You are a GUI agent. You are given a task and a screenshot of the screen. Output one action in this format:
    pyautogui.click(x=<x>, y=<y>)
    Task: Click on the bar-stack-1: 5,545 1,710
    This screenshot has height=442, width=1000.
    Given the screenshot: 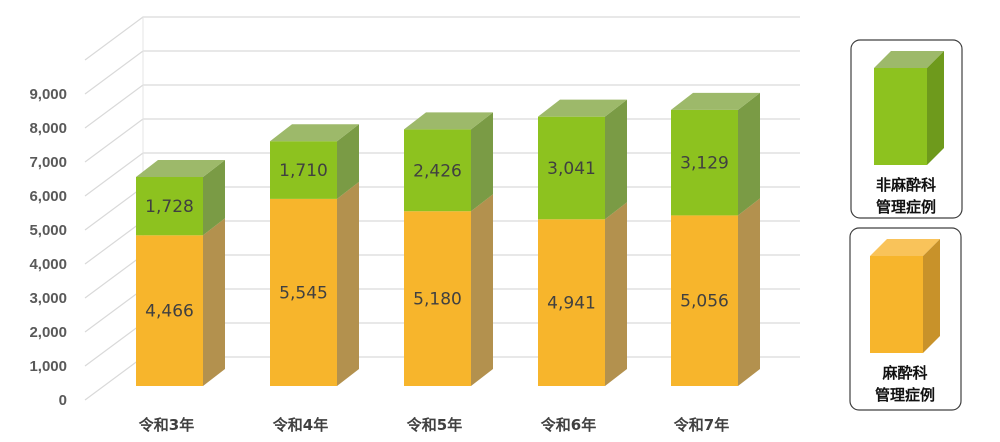 What is the action you would take?
    pyautogui.click(x=314, y=255)
    